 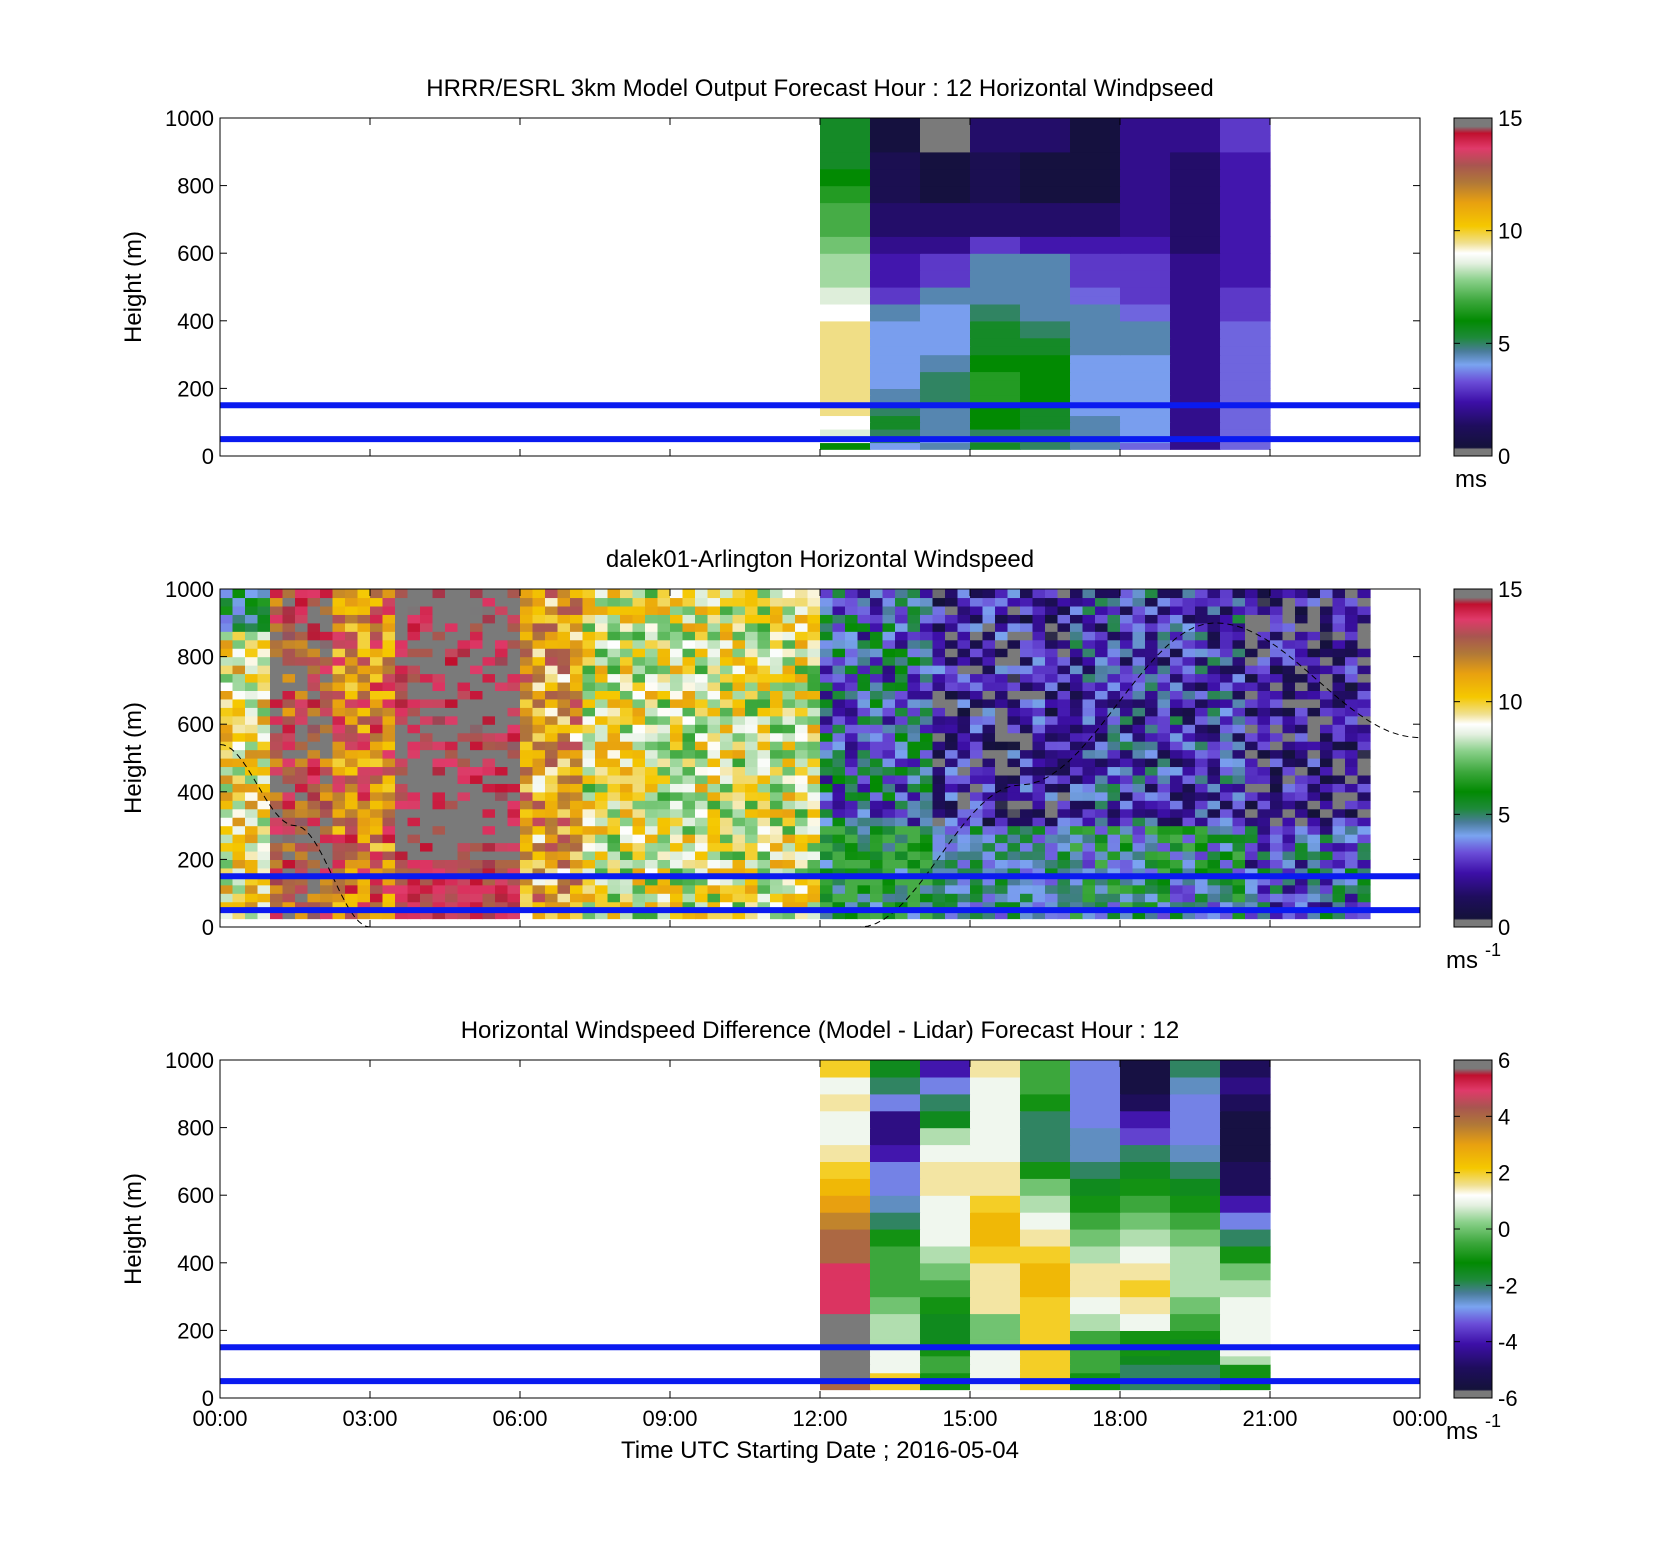 What do you see at coordinates (1508, 1342) in the screenshot?
I see `colorbar-tick-label: -4` at bounding box center [1508, 1342].